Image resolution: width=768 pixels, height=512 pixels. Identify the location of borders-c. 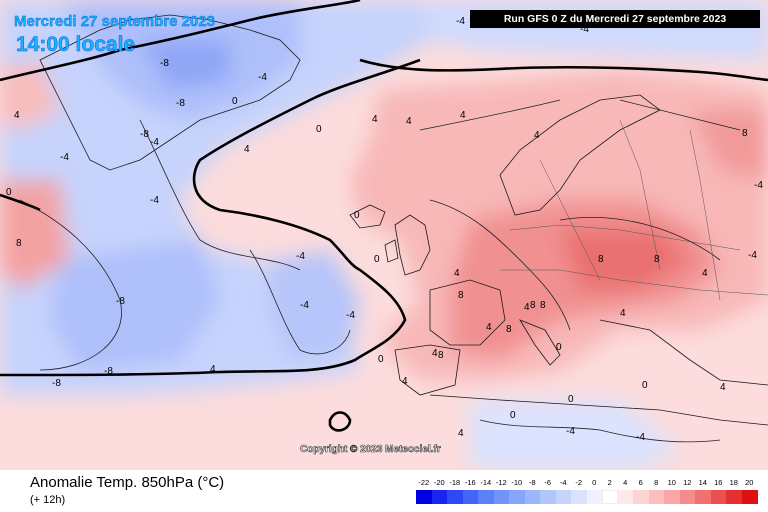
(570, 220).